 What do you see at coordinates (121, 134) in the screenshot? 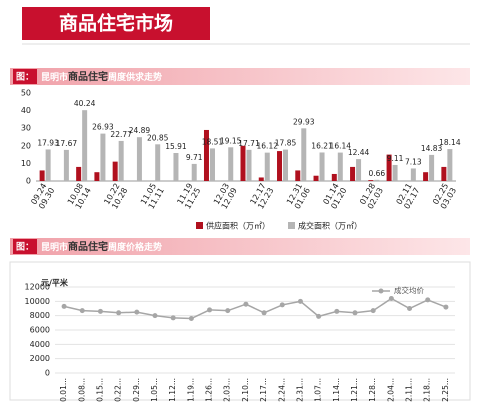
I see `value-label: 22.77` at bounding box center [121, 134].